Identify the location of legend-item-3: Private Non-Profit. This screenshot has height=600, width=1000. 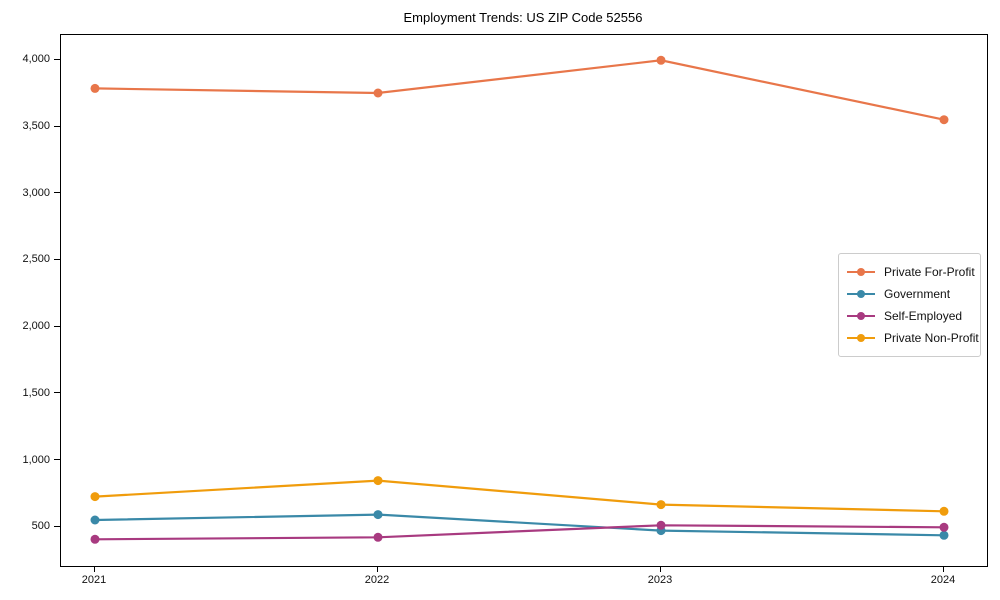
(913, 338).